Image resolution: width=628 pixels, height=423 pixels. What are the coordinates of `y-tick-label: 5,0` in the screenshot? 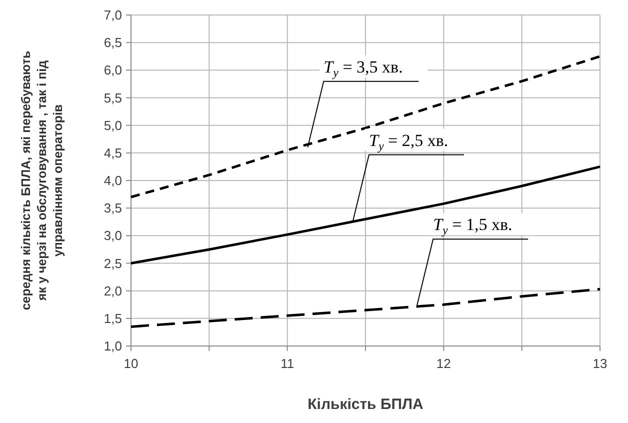 It's located at (113, 125).